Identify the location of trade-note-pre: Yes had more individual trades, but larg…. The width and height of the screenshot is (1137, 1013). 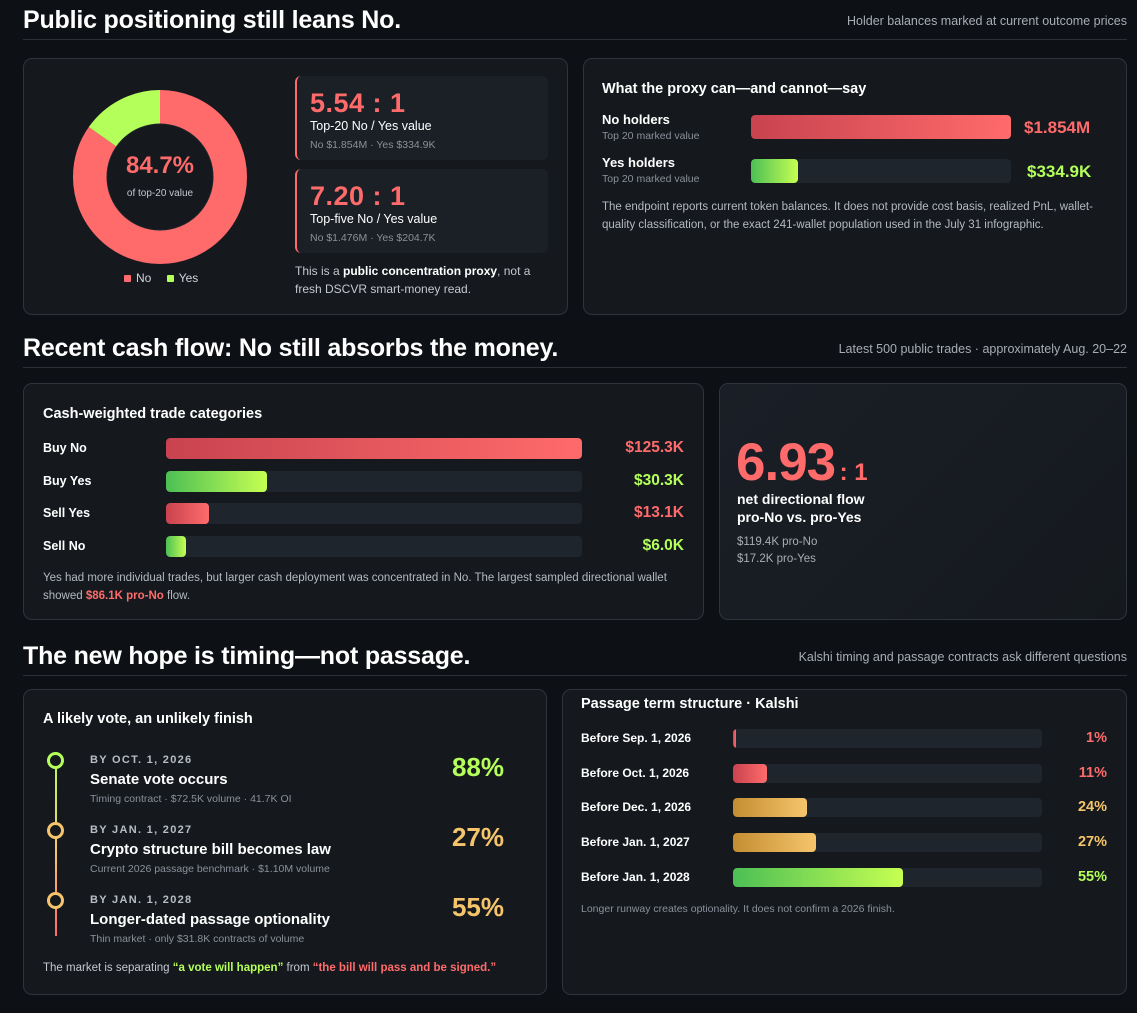
(355, 587).